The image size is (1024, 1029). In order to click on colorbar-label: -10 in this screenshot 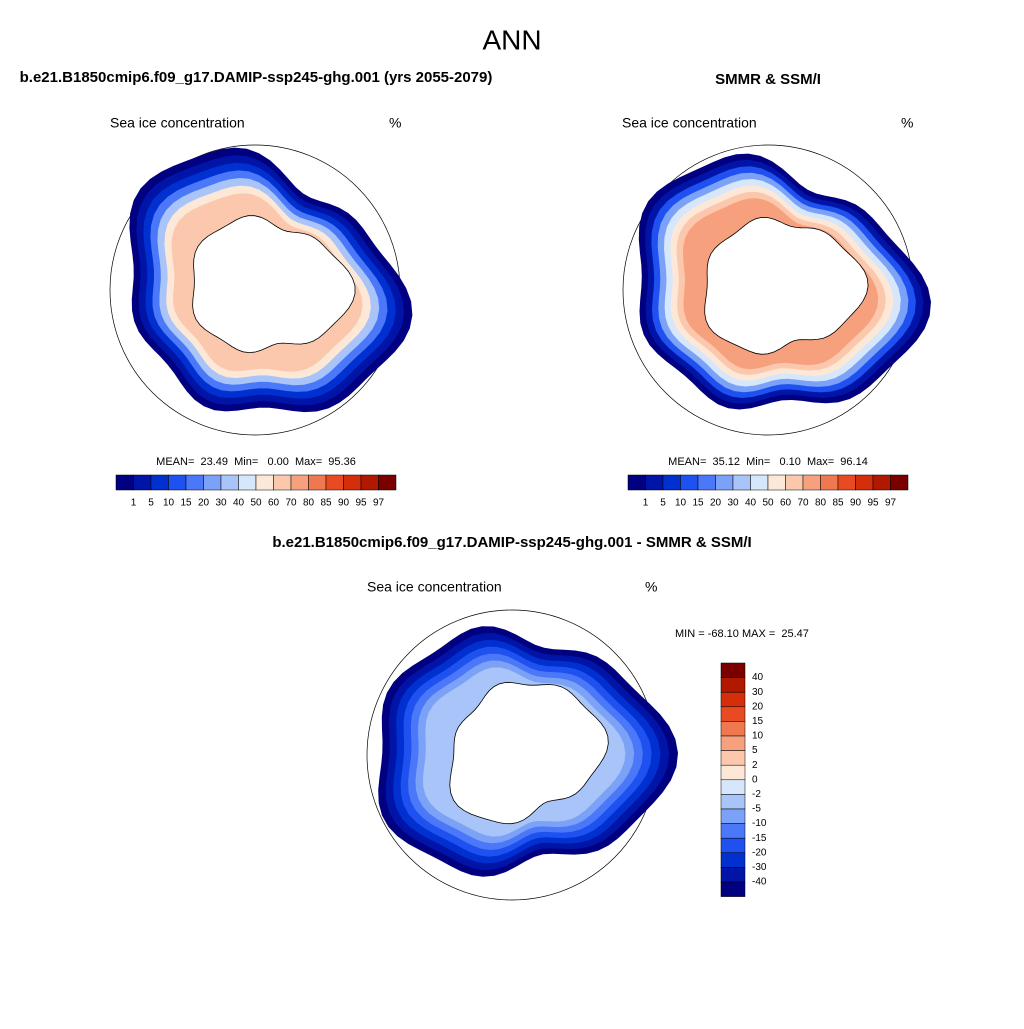, I will do `click(759, 823)`.